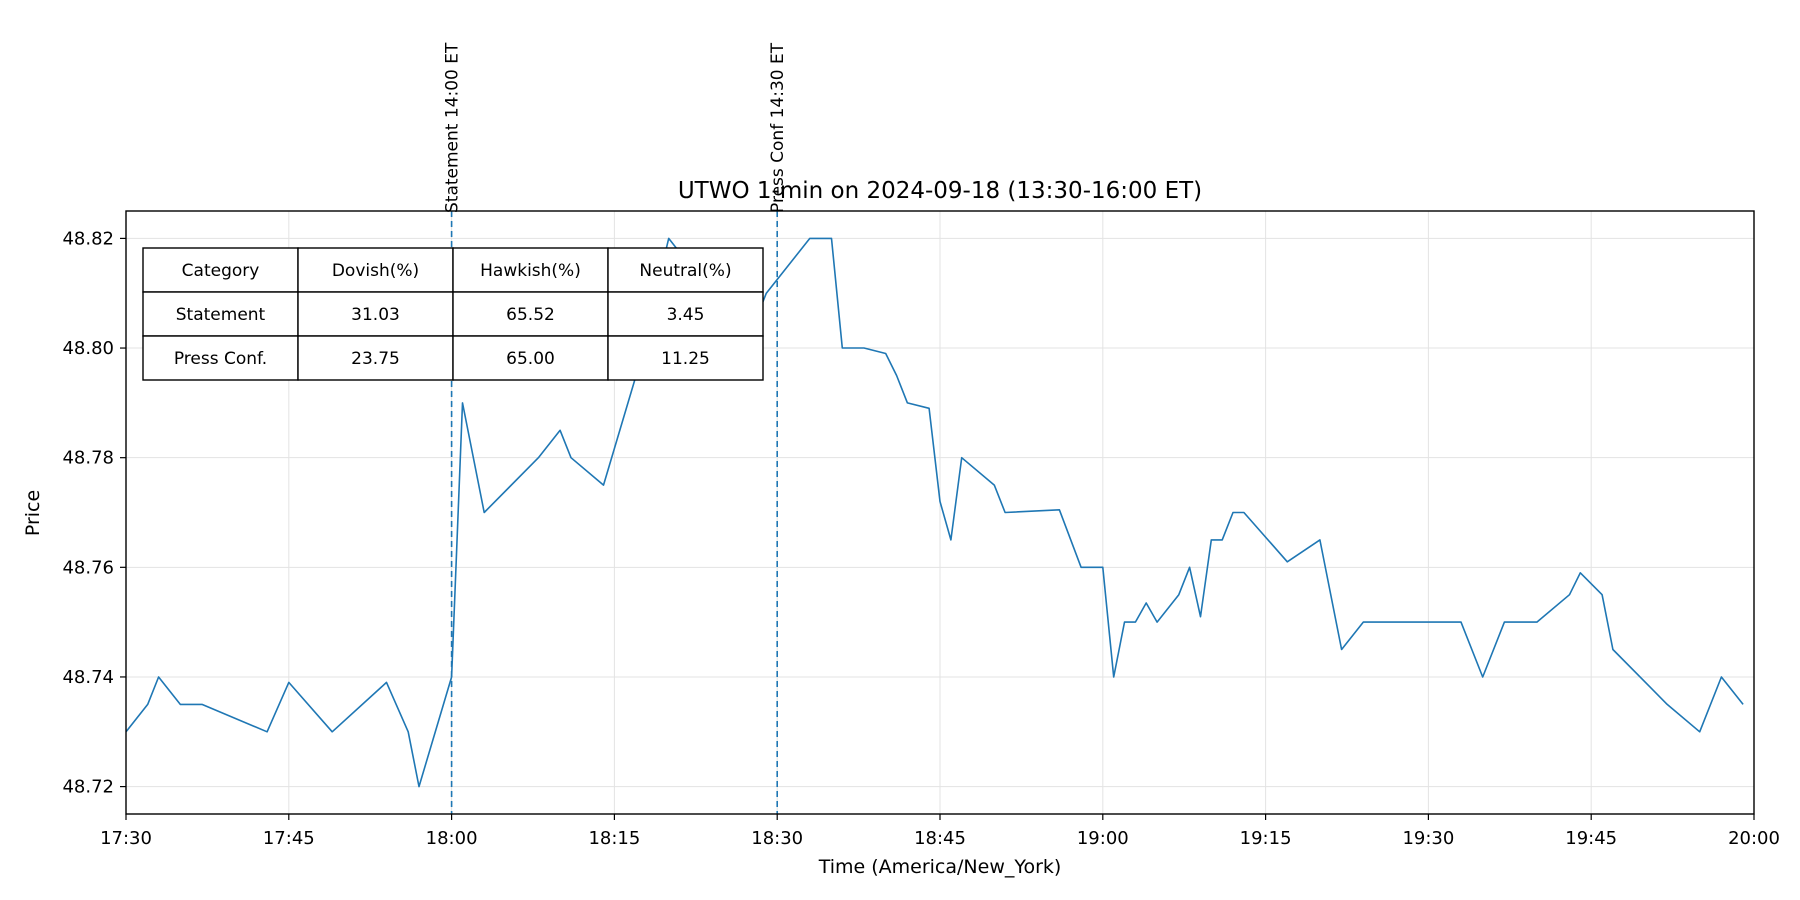 Image resolution: width=1800 pixels, height=900 pixels. What do you see at coordinates (1428, 838) in the screenshot?
I see `x-tick-label: 19:30` at bounding box center [1428, 838].